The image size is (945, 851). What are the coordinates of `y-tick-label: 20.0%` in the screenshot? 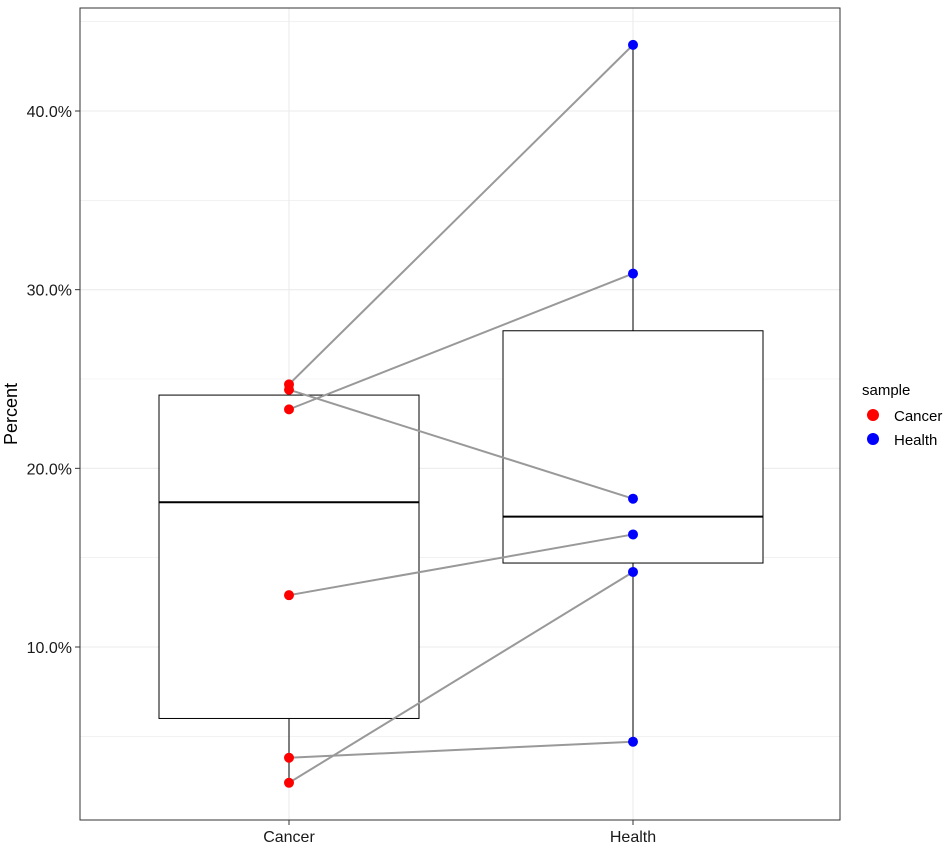 It's located at (49, 469).